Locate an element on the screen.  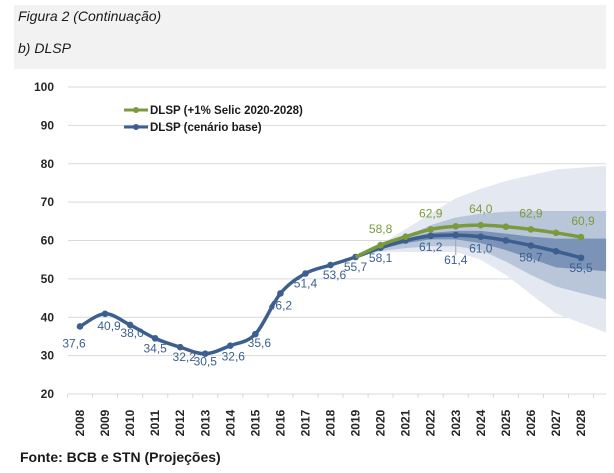
y-tick-label: 50 is located at coordinates (48, 279).